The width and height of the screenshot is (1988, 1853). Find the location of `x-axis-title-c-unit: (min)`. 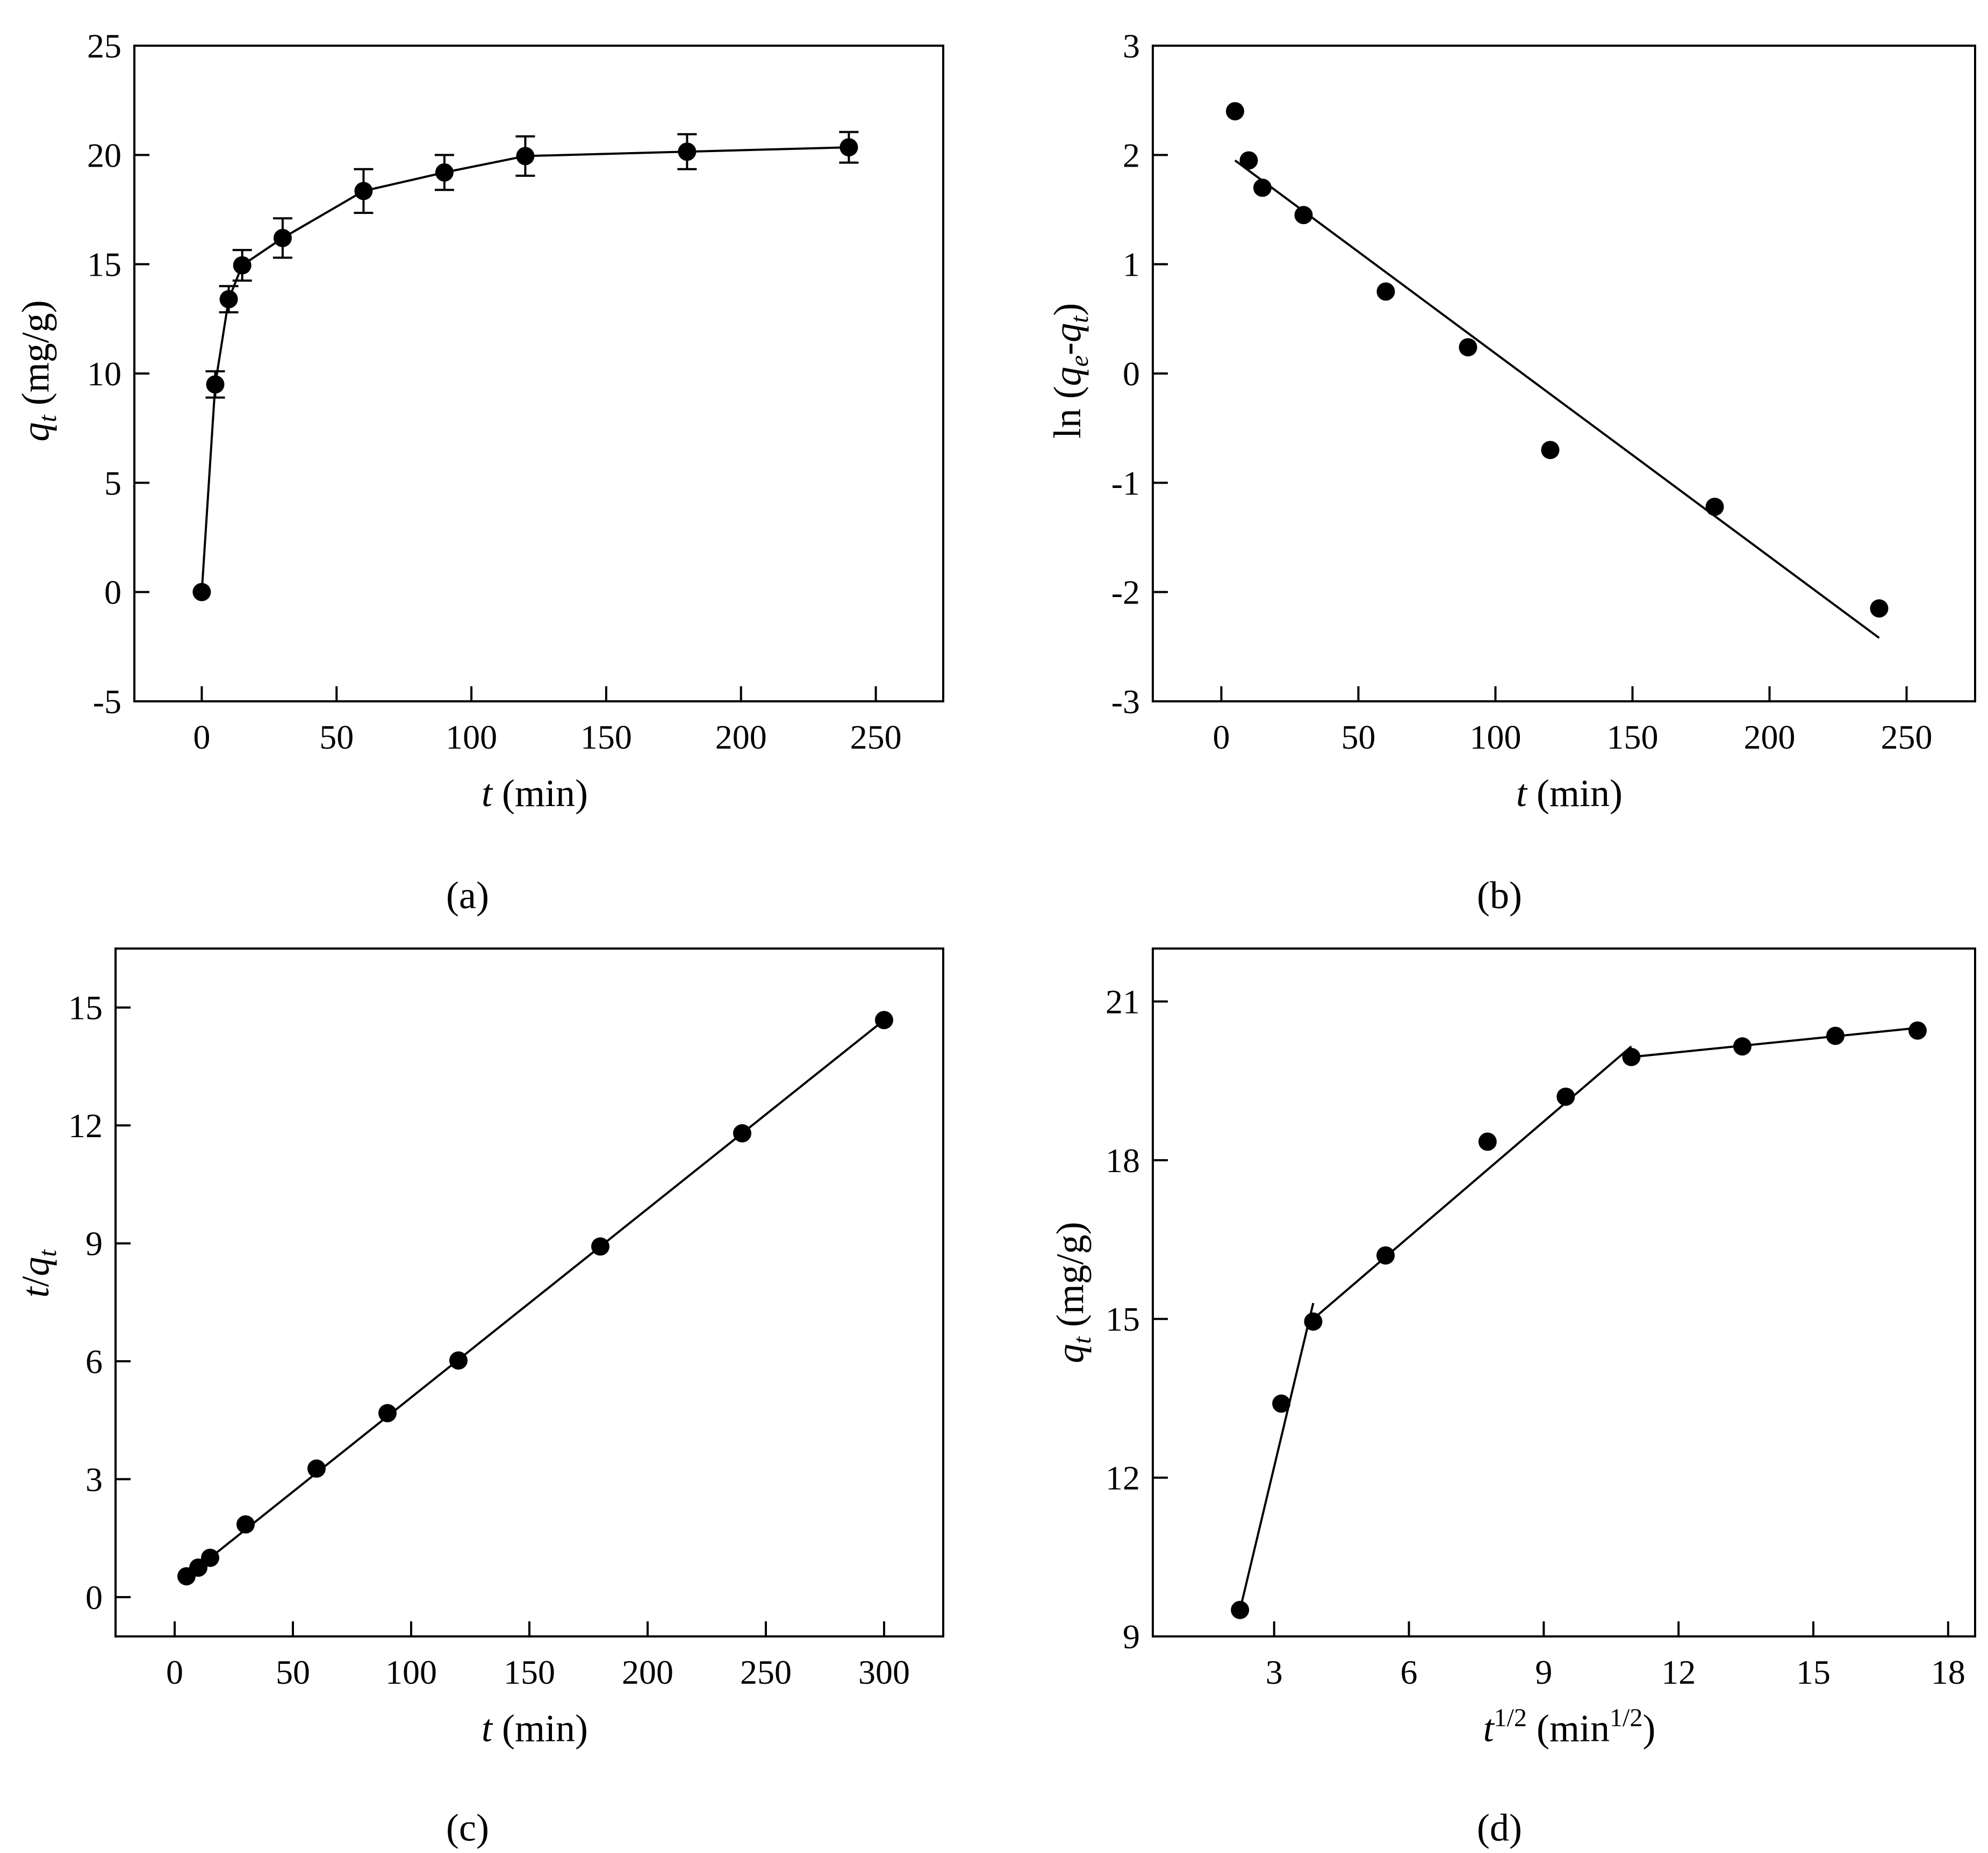

x-axis-title-c-unit: (min) is located at coordinates (540, 1728).